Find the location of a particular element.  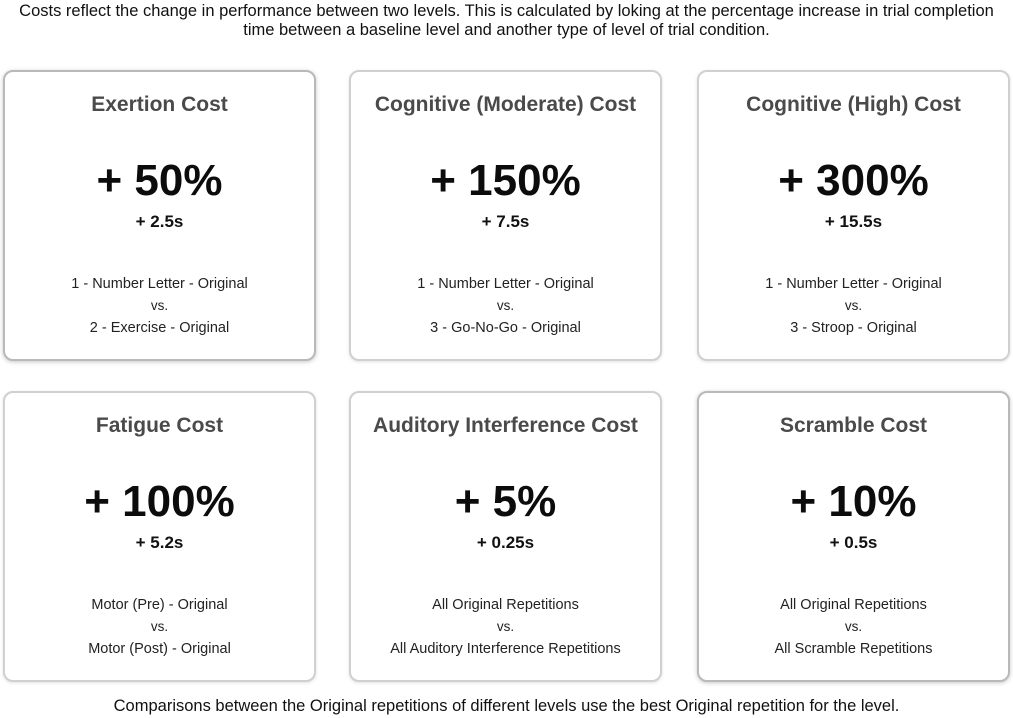

comparison-level: All Auditory Interference Repetitions is located at coordinates (505, 649).